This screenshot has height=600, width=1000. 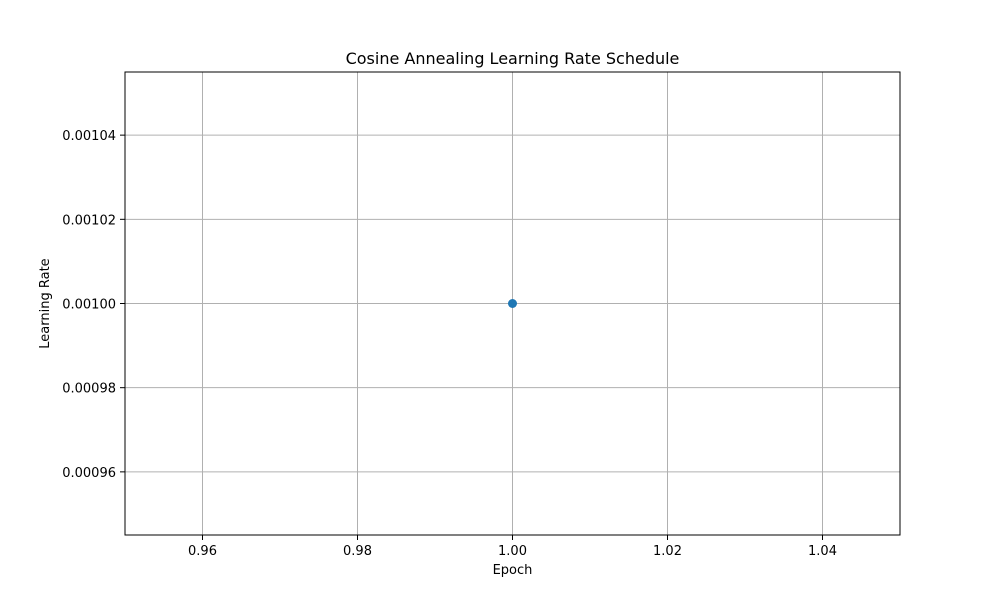 I want to click on y-tick-label: 0.00104, so click(x=89, y=136).